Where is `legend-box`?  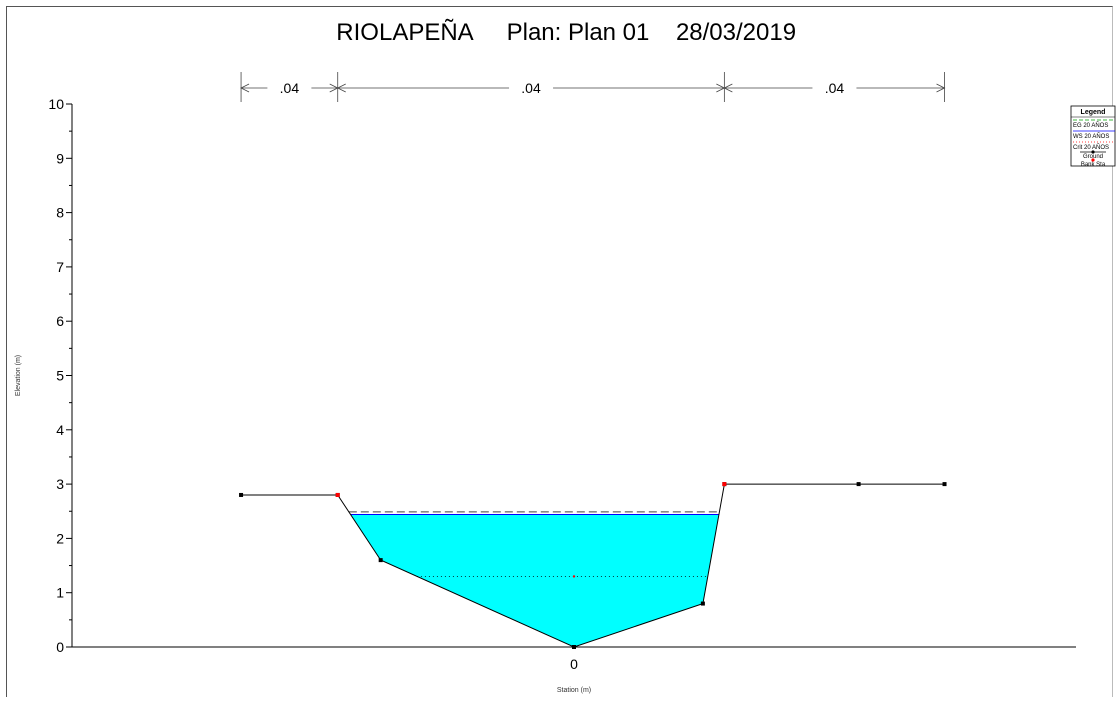 legend-box is located at coordinates (1093, 136).